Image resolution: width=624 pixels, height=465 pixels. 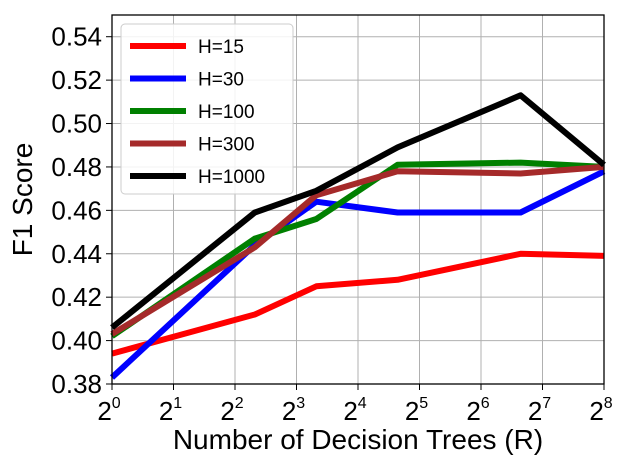 What do you see at coordinates (231, 410) in the screenshot?
I see `x-tick-label: 22` at bounding box center [231, 410].